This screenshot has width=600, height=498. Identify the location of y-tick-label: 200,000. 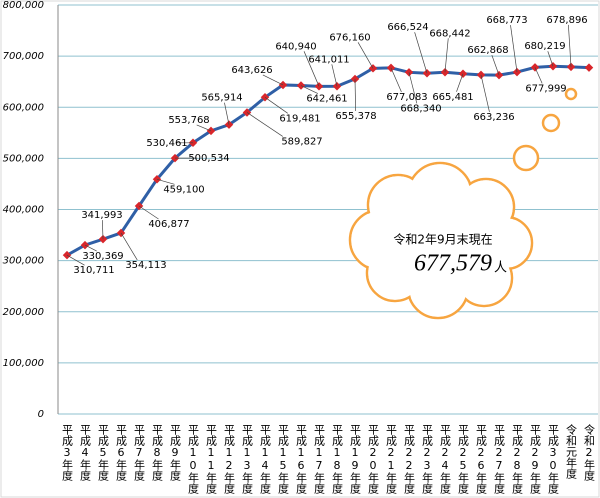
(23, 312).